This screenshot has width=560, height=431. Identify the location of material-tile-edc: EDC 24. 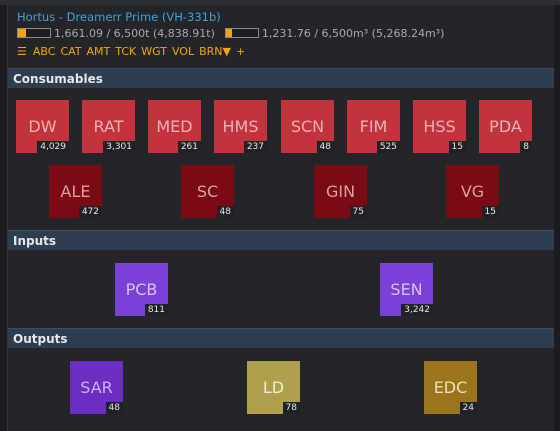
(450, 387).